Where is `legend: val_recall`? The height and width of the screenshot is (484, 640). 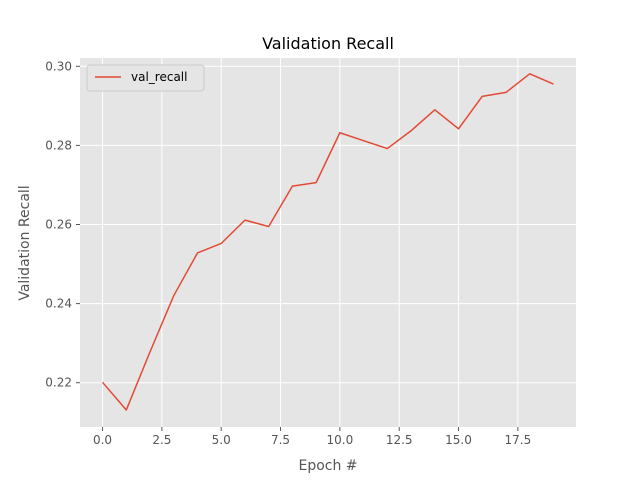 legend: val_recall is located at coordinates (145, 78).